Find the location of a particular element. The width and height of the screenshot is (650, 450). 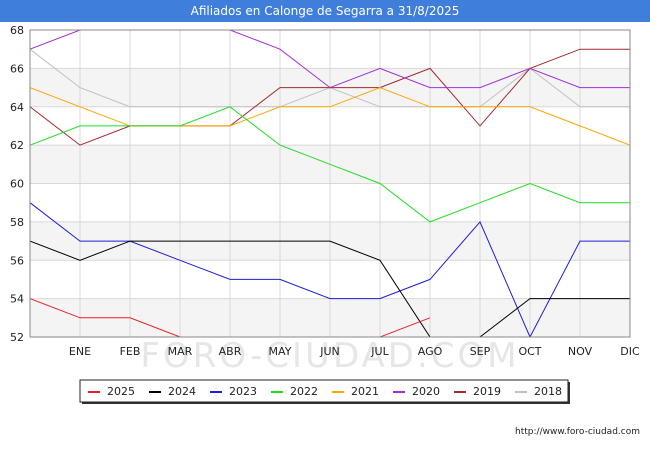

x-tick-label: MAR is located at coordinates (180, 351).